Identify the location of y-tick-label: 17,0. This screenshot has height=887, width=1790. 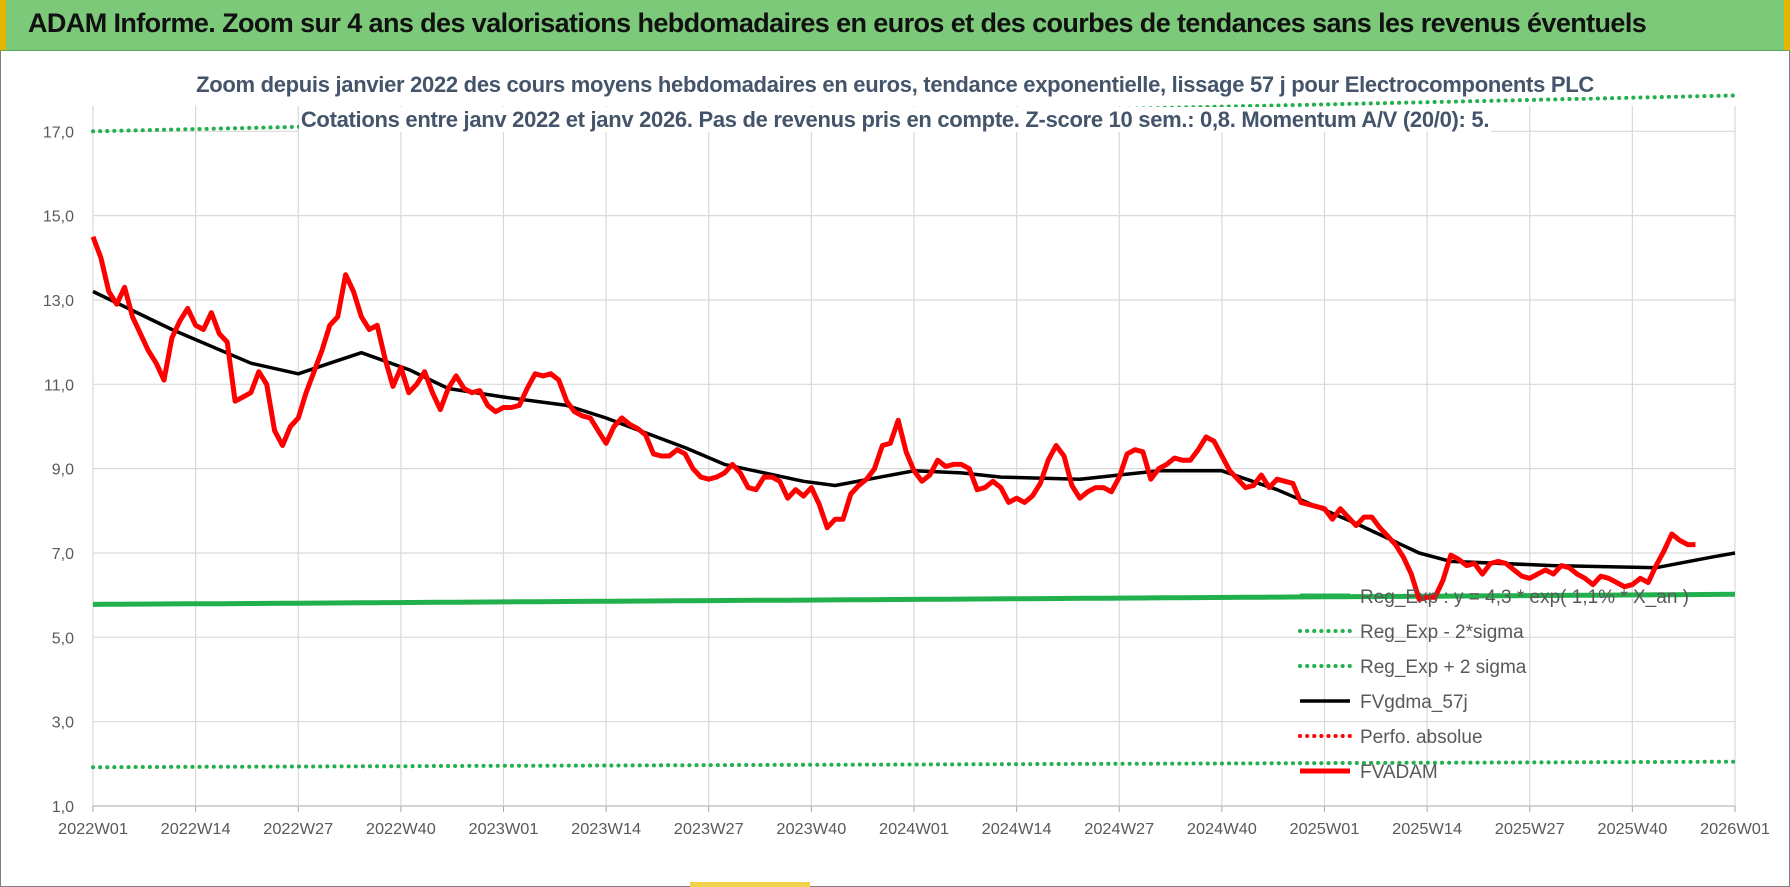
(58, 132).